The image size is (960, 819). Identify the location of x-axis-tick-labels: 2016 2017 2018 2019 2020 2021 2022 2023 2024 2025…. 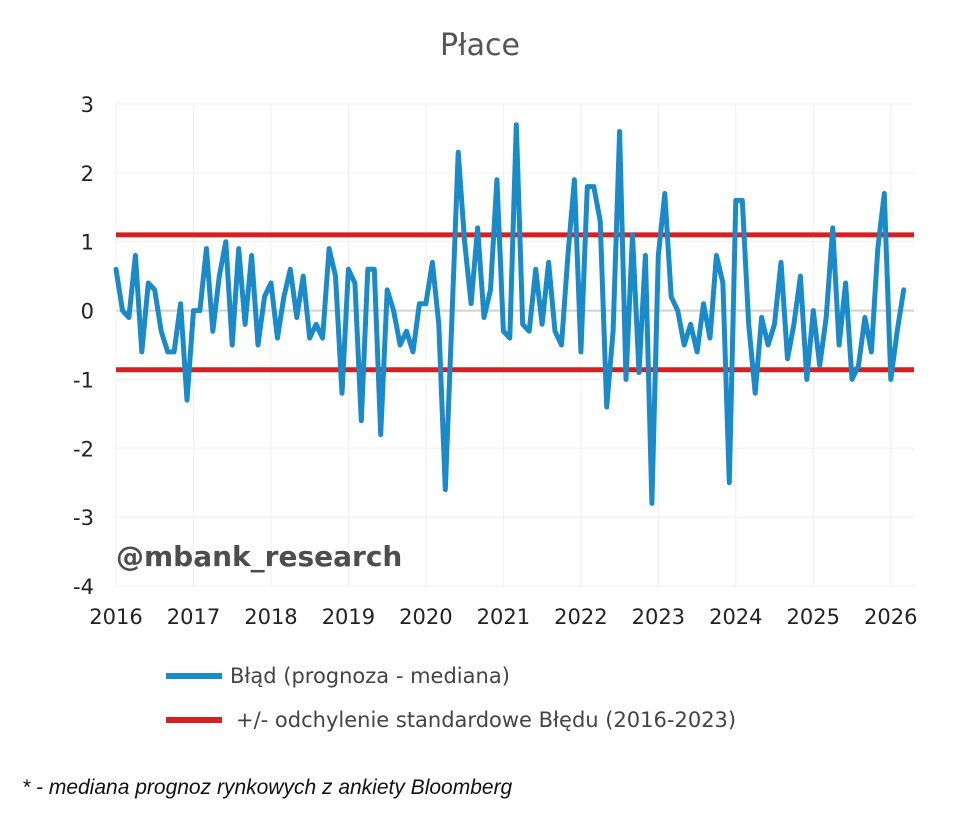
(503, 617).